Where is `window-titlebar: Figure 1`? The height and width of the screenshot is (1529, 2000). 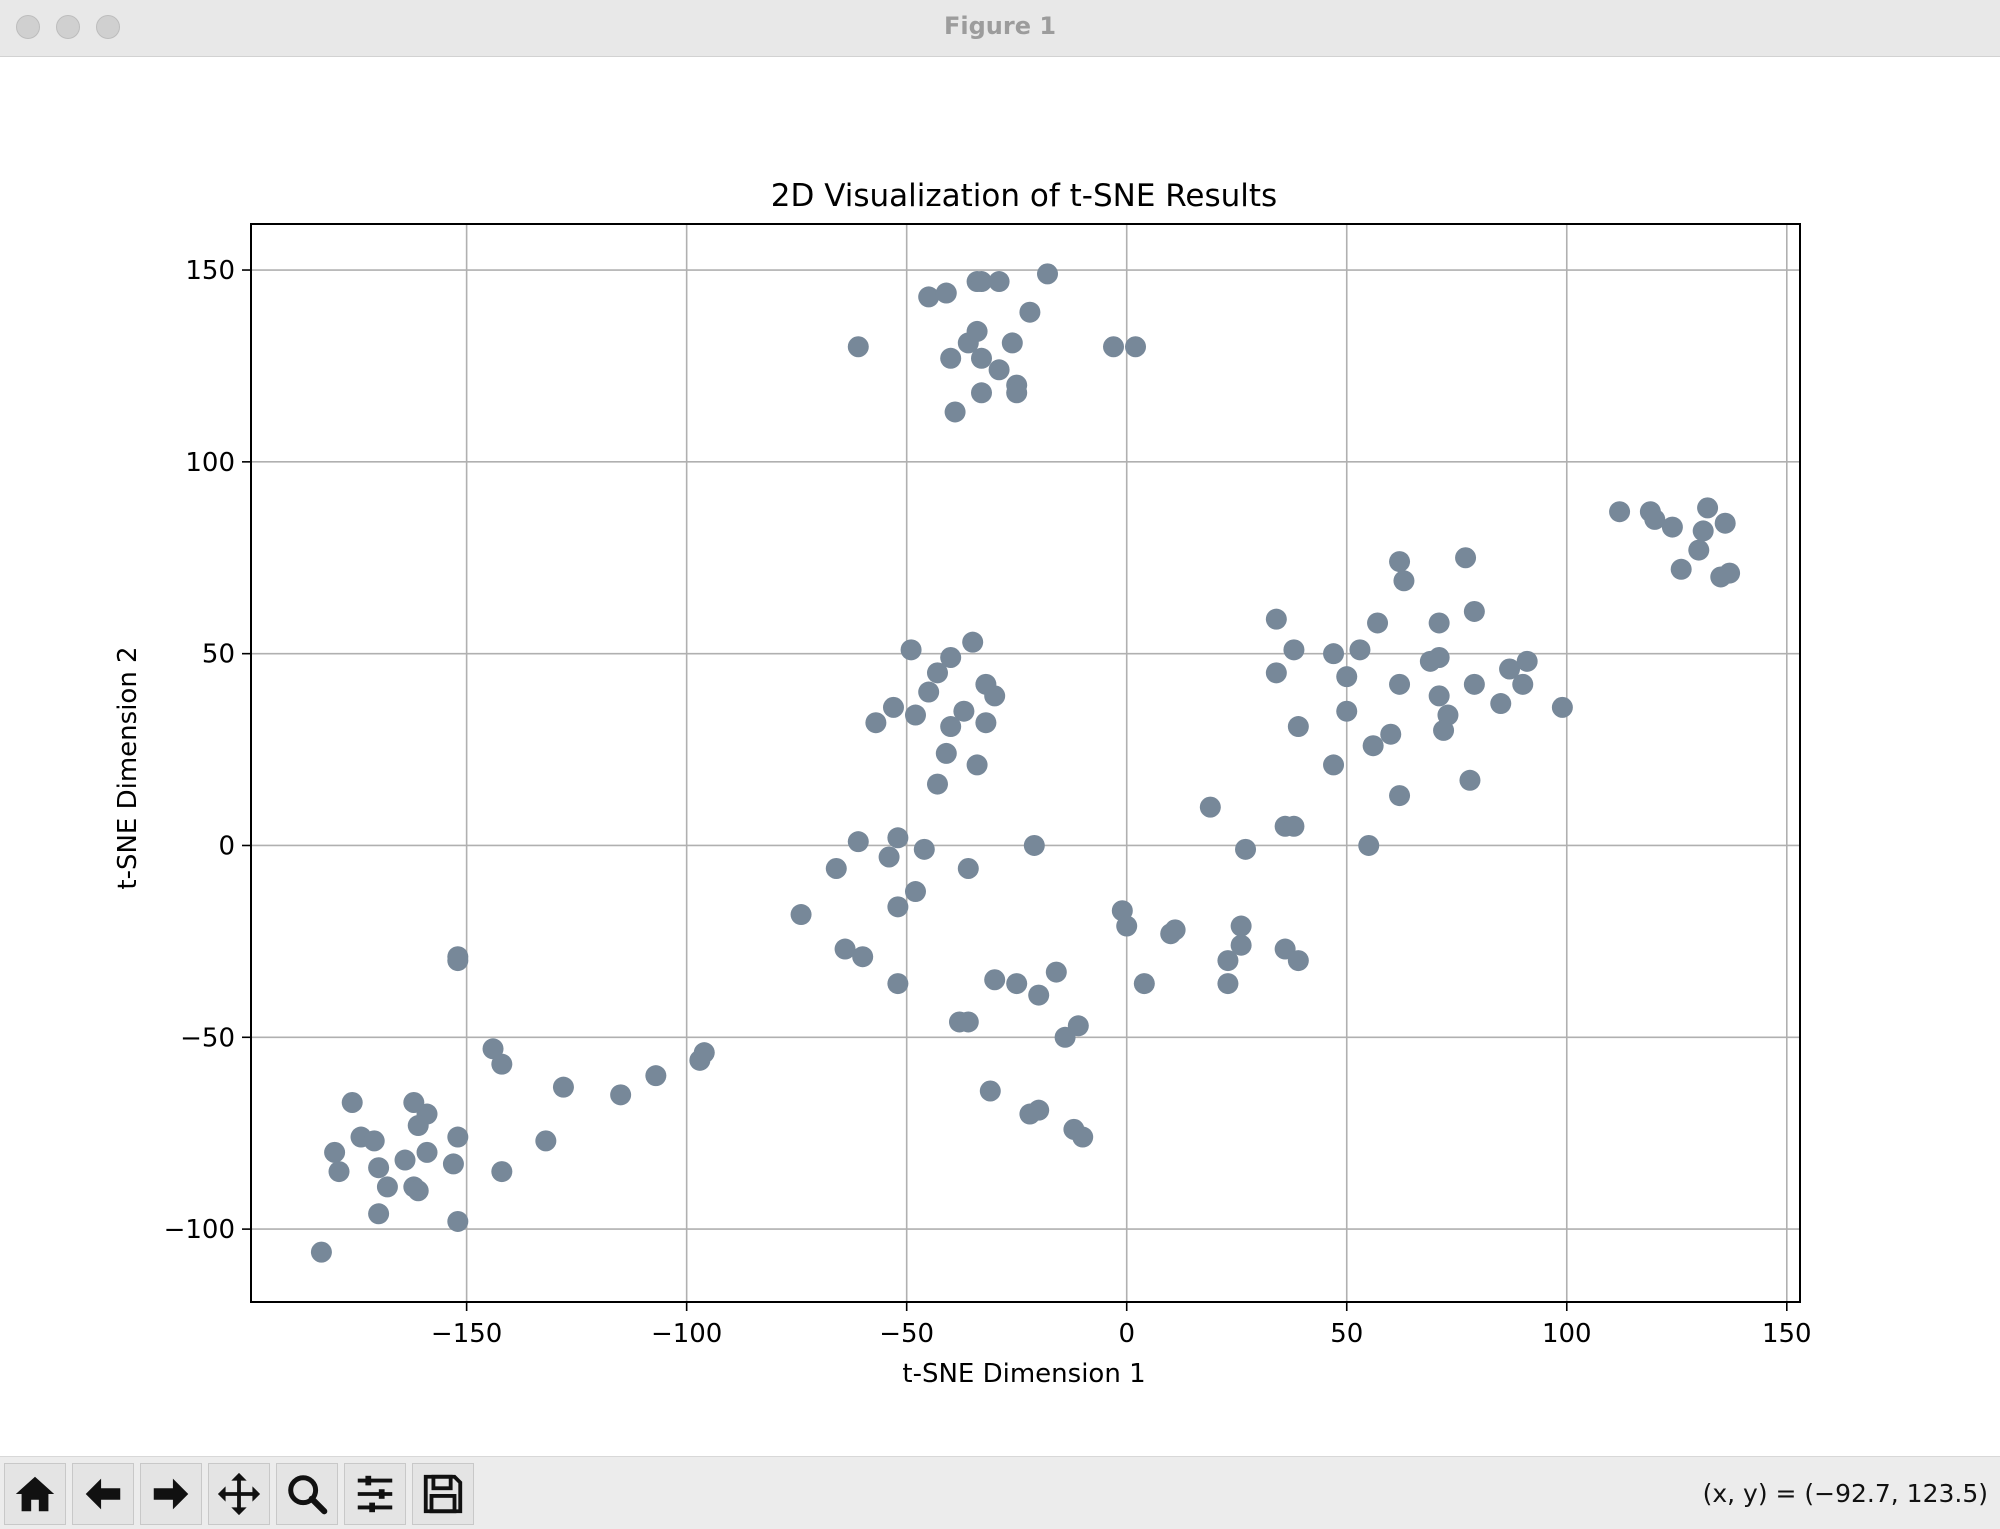
window-titlebar: Figure 1 is located at coordinates (1000, 28).